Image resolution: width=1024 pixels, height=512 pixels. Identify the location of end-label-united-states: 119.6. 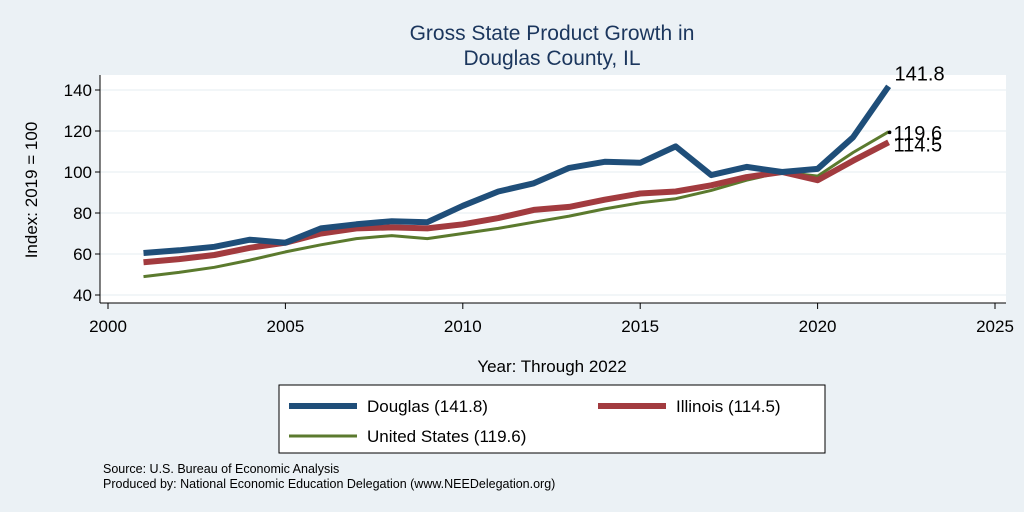
(918, 134).